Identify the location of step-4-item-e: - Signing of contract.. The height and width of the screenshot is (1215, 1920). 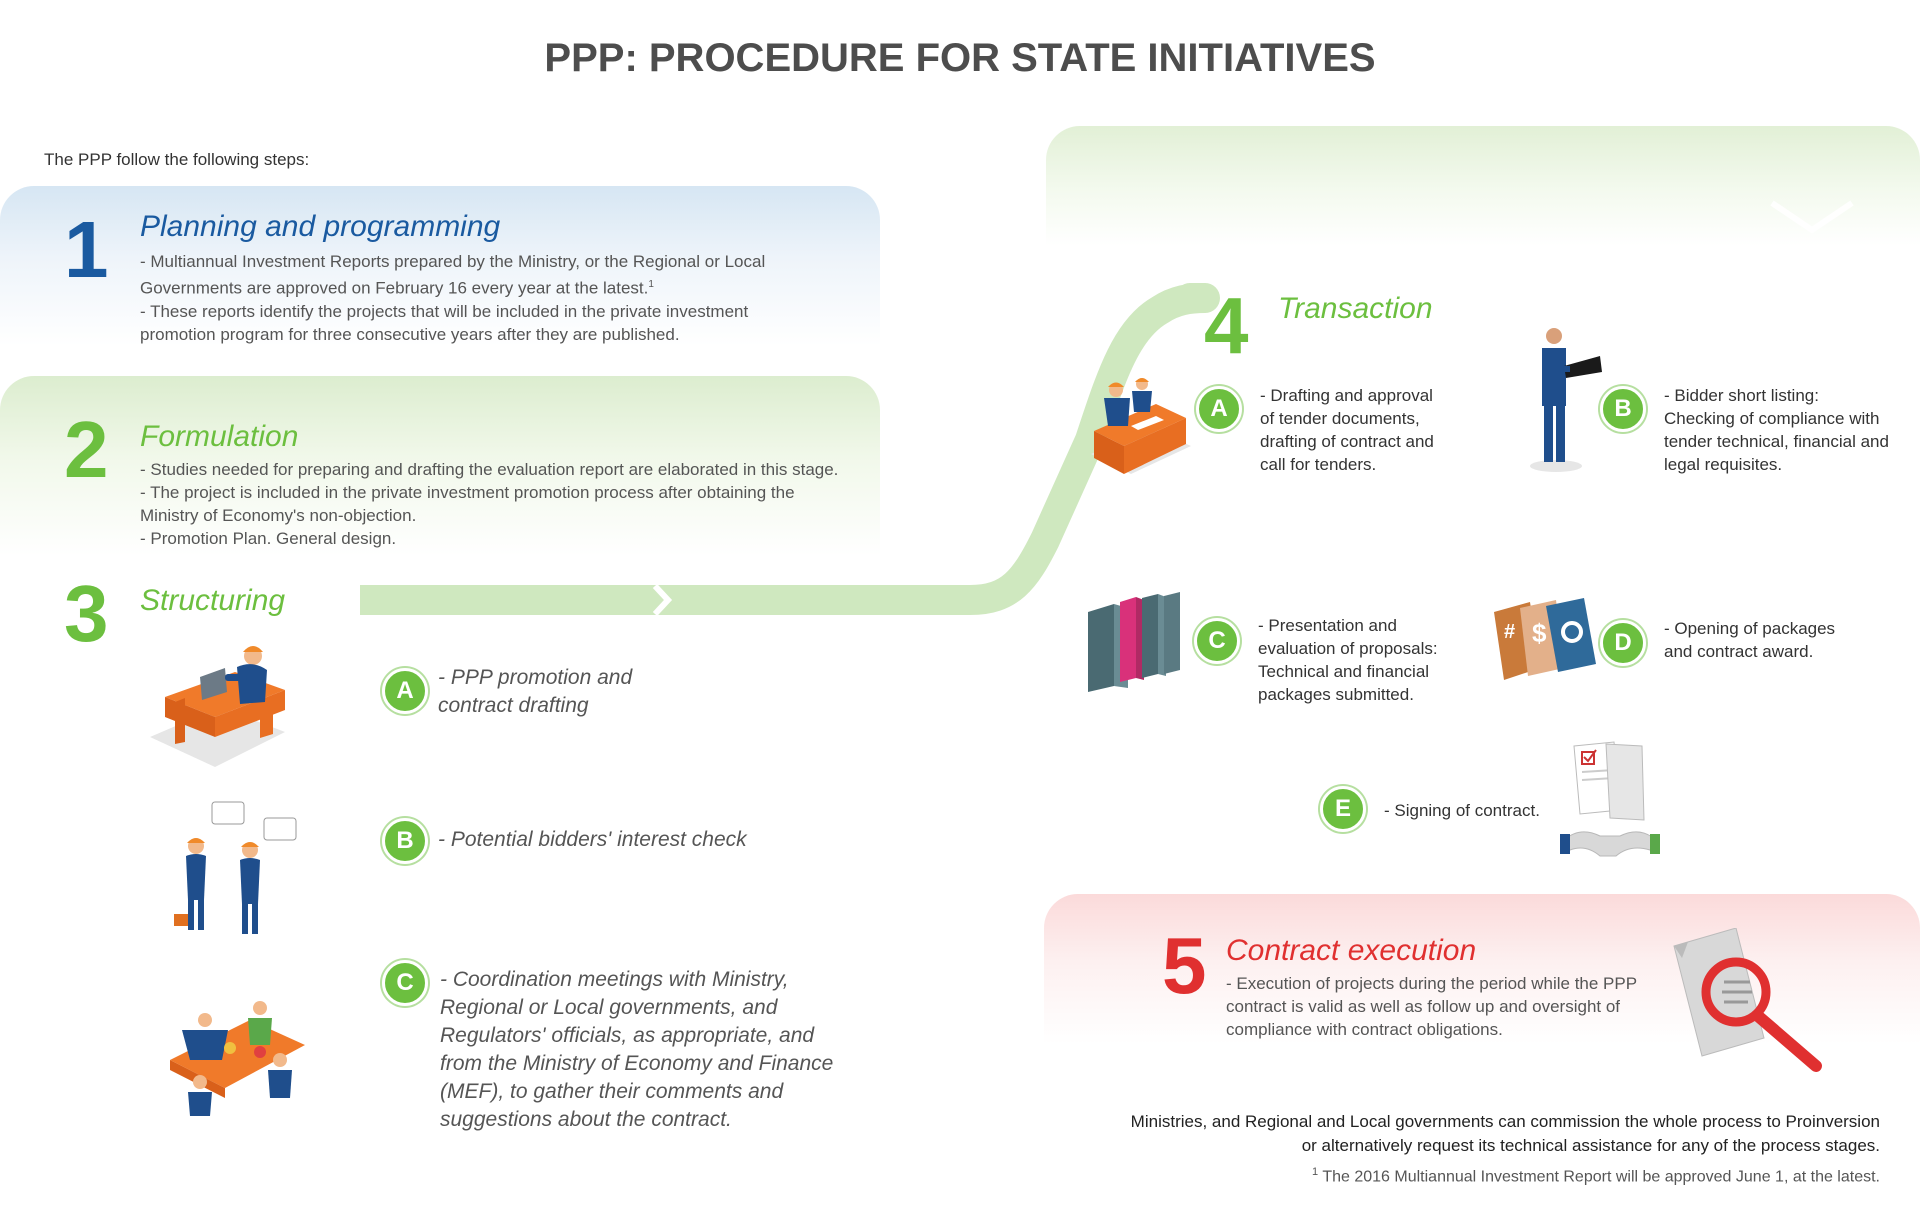
(1462, 810).